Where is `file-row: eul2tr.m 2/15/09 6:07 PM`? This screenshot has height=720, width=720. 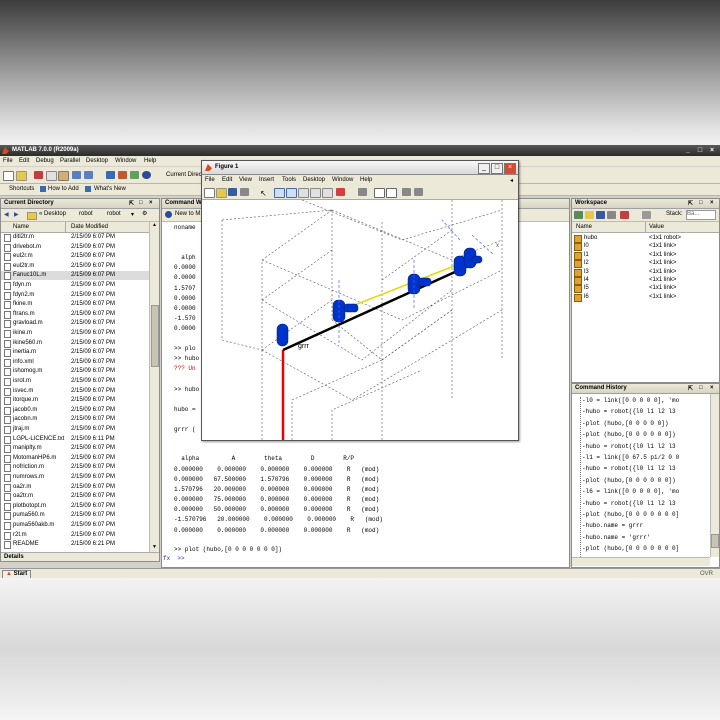
file-row: eul2tr.m 2/15/09 6:07 PM is located at coordinates (75, 266).